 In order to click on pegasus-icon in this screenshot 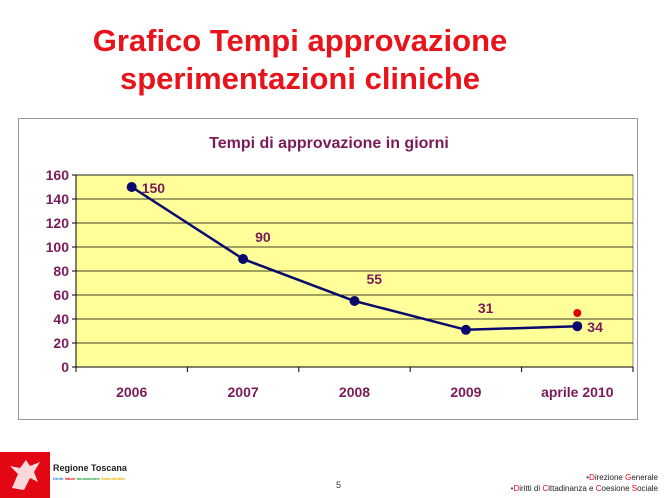, I will do `click(25, 475)`.